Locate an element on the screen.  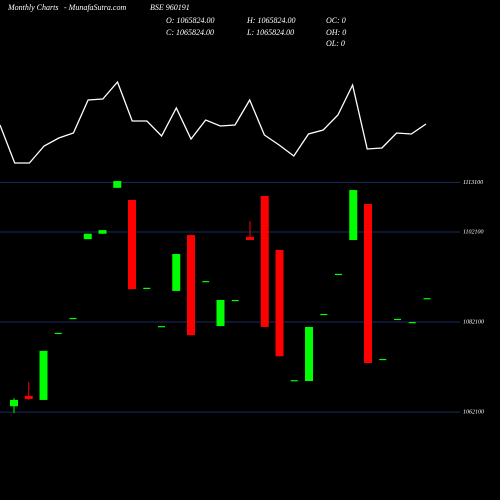
ohlc-info: O: 1065824.00 is located at coordinates (190, 20).